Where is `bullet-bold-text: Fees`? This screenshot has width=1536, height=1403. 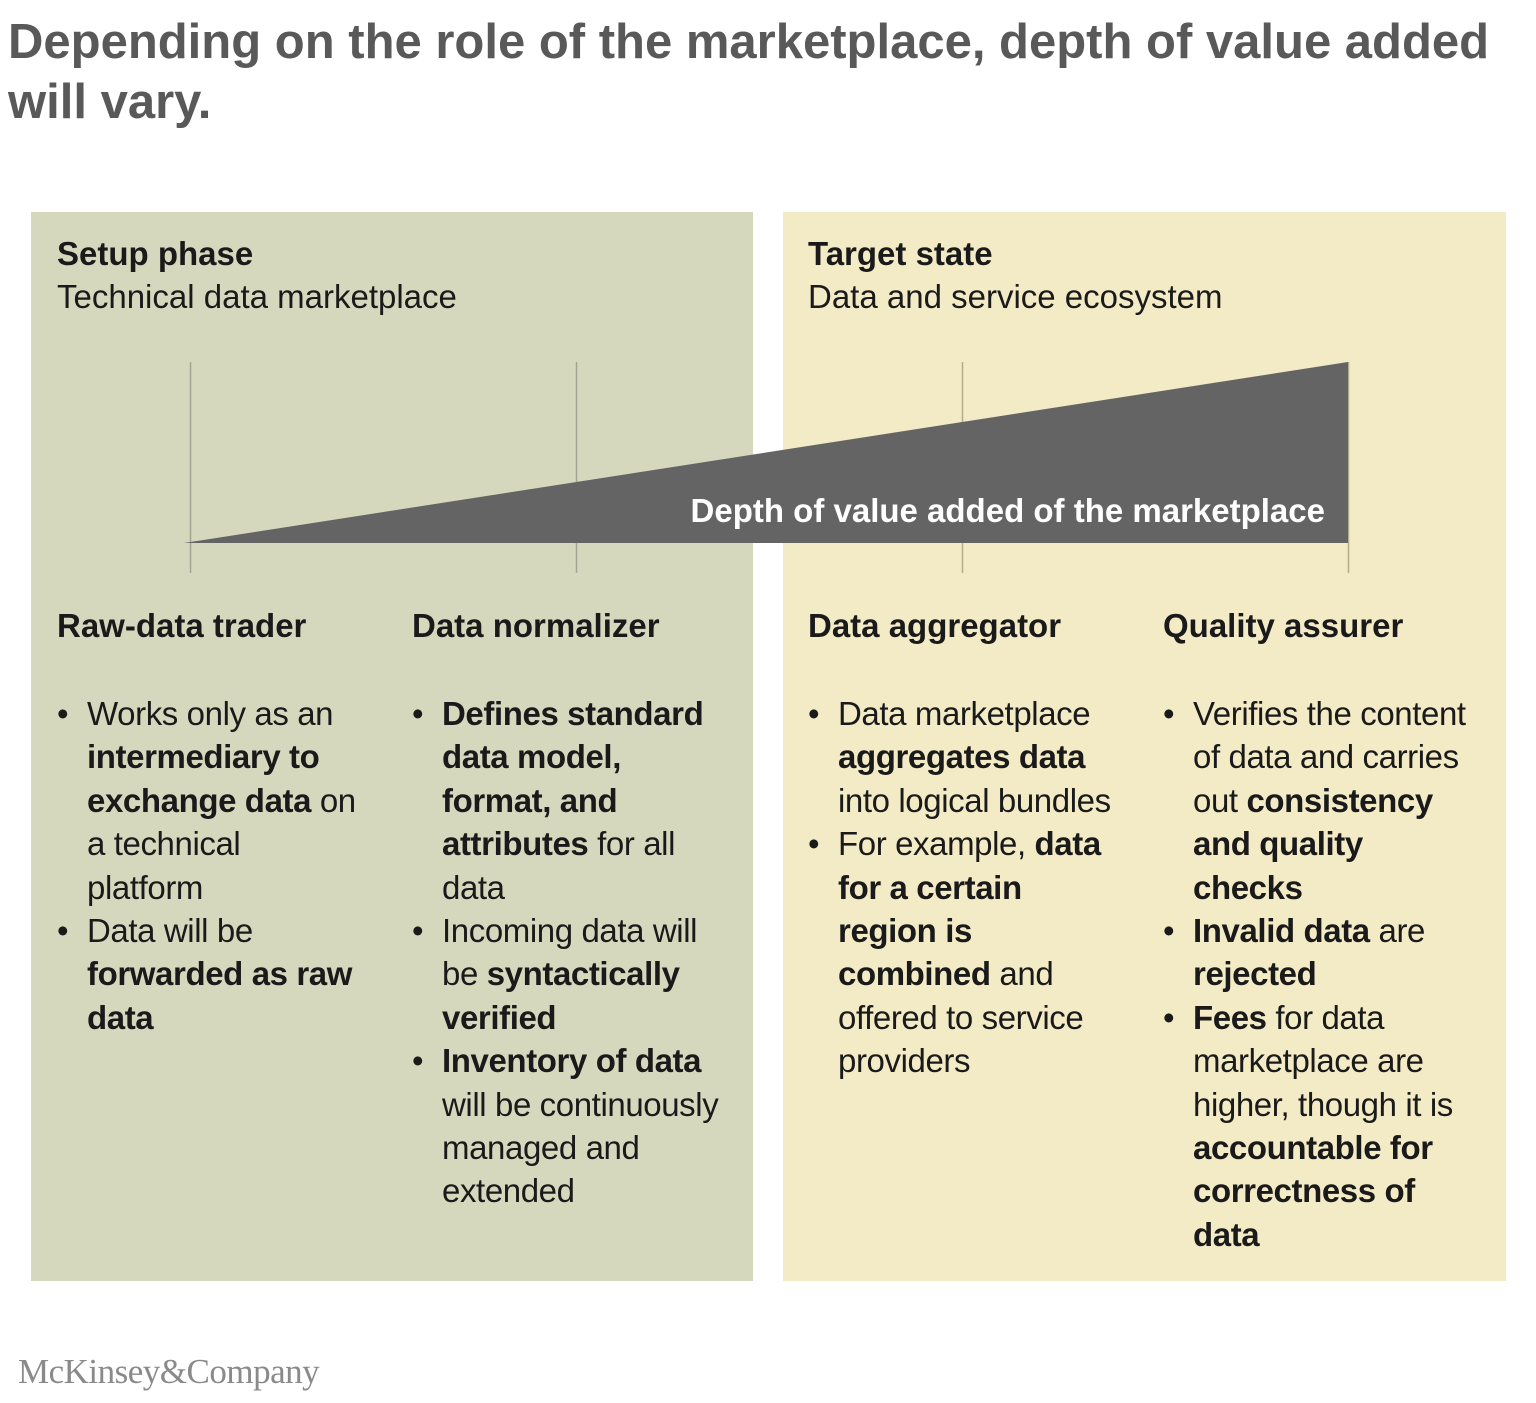 bullet-bold-text: Fees is located at coordinates (1230, 1017).